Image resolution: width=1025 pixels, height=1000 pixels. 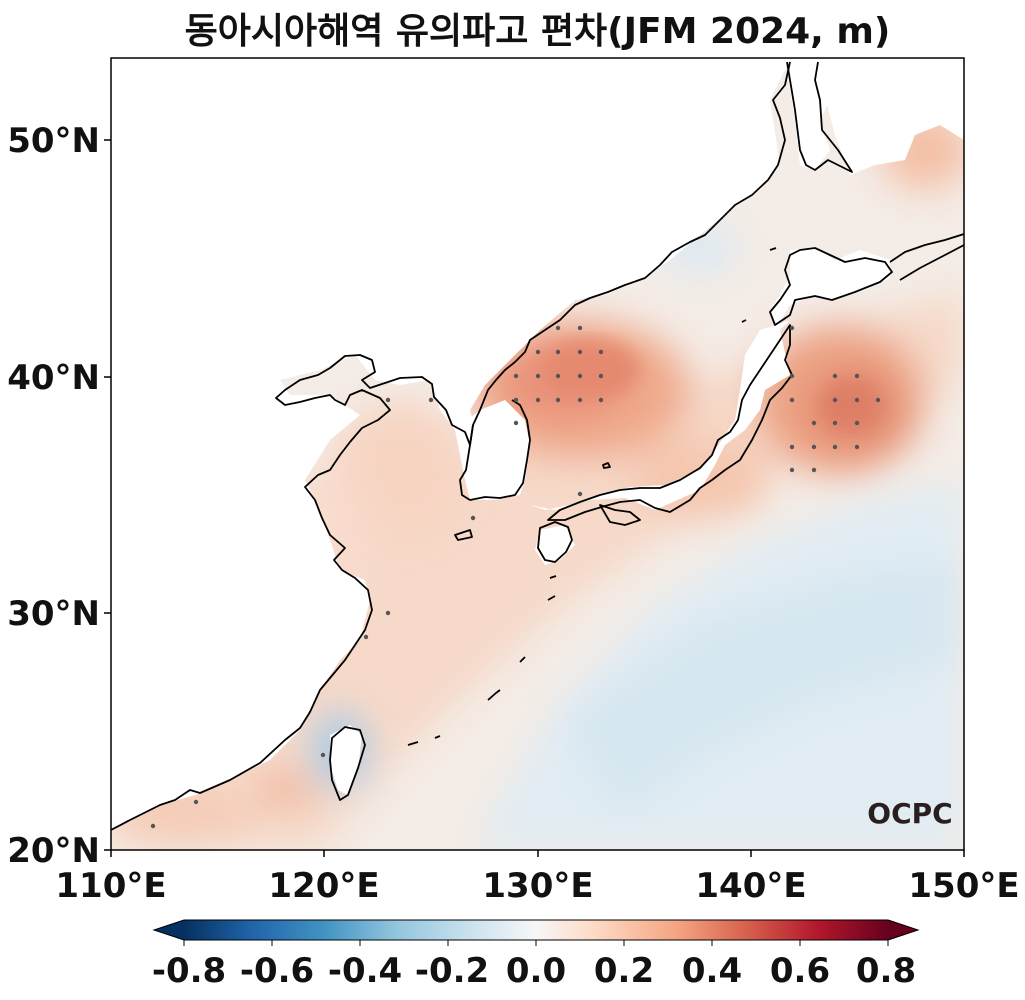 What do you see at coordinates (53, 378) in the screenshot?
I see `y-tick-label: 40°N` at bounding box center [53, 378].